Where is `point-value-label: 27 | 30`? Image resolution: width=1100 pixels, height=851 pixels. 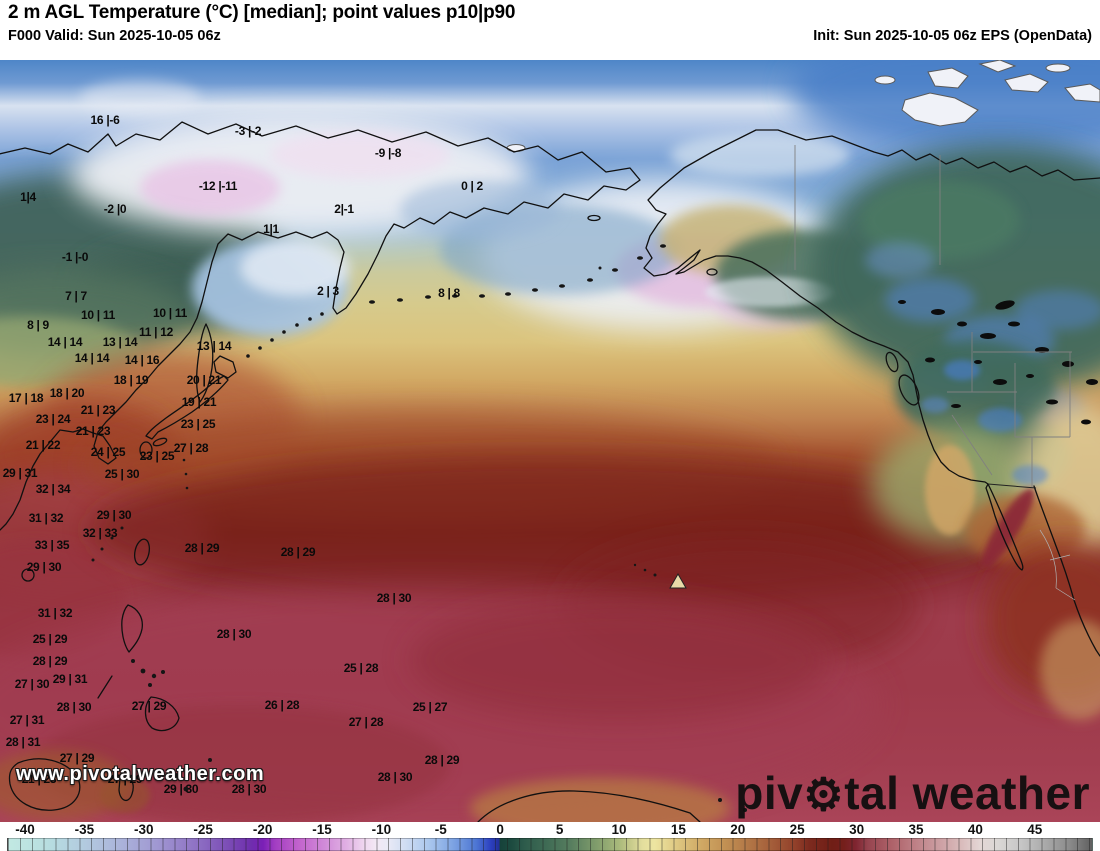 point-value-label: 27 | 30 is located at coordinates (32, 684).